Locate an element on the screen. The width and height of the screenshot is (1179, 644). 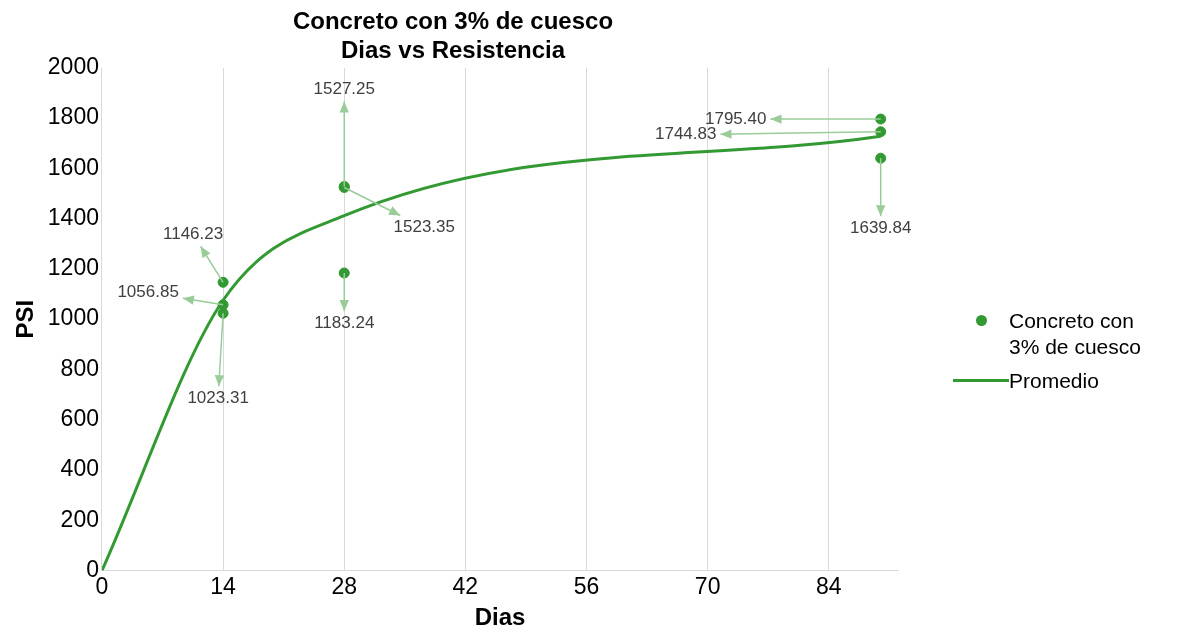
data-label: 1183.24 is located at coordinates (344, 322).